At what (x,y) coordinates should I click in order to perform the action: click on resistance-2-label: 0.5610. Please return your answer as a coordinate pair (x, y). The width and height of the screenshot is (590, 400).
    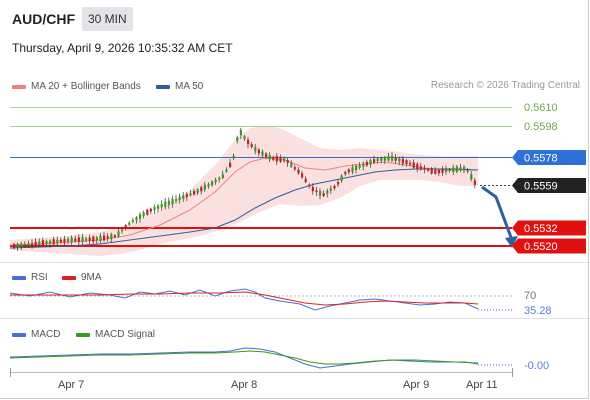
    Looking at the image, I should click on (541, 108).